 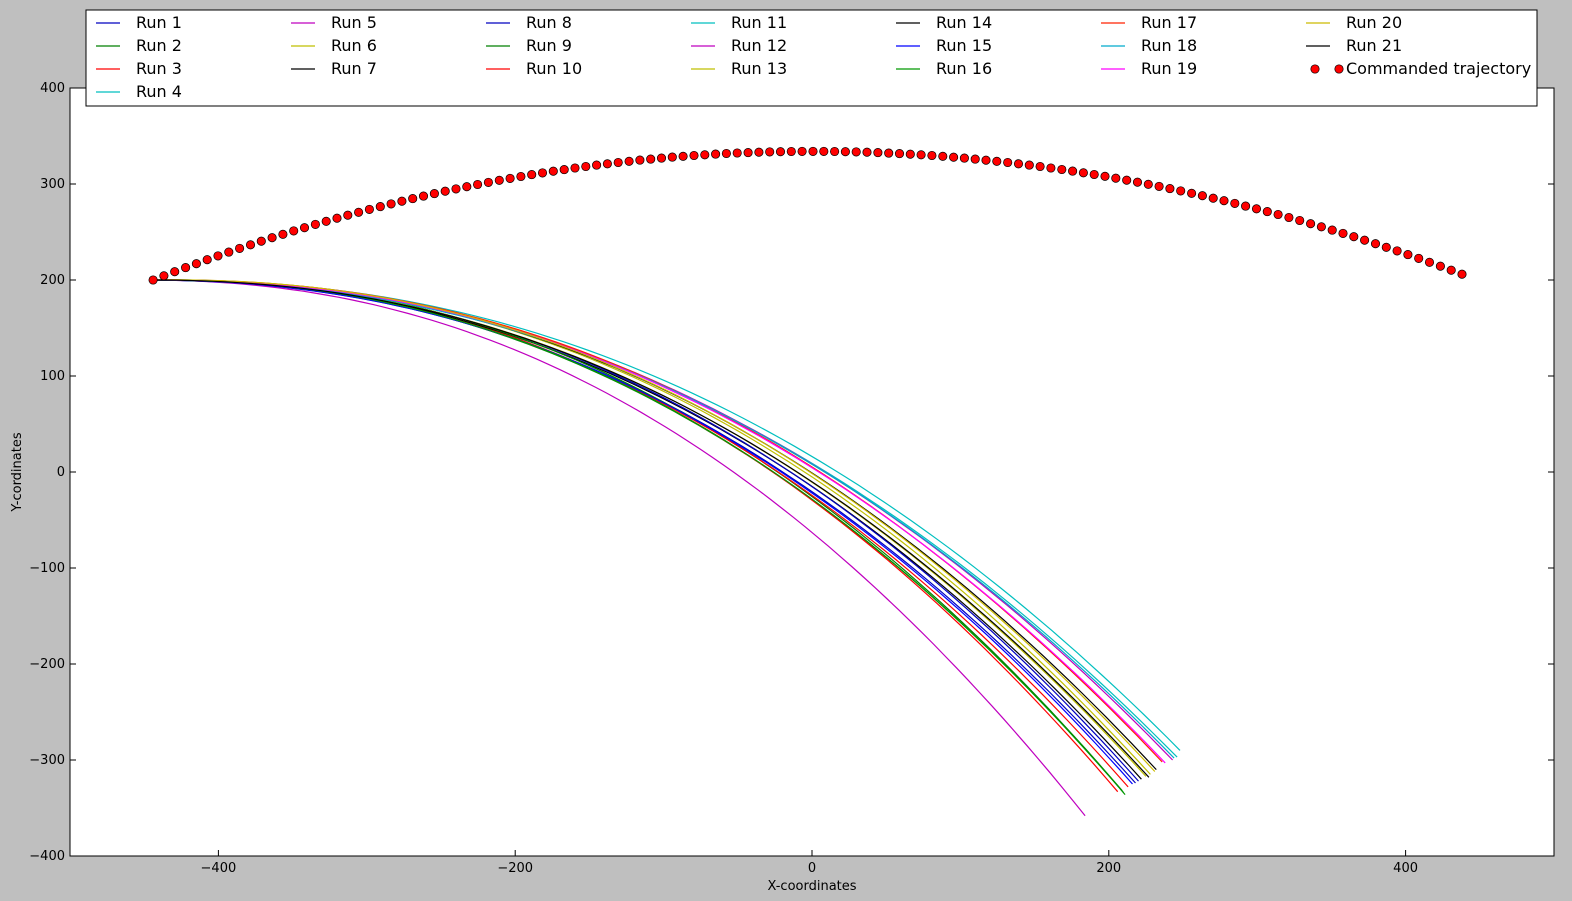 I want to click on legend-marker, so click(x=1339, y=69).